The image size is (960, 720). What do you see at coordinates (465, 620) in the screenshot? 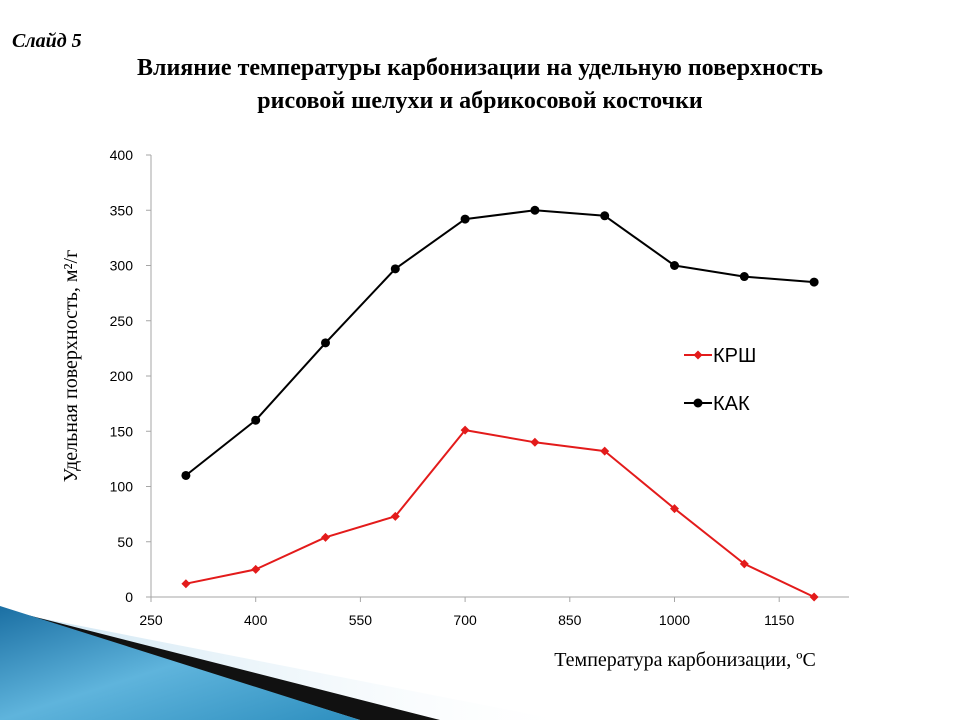
I see `x-tick-label: 700` at bounding box center [465, 620].